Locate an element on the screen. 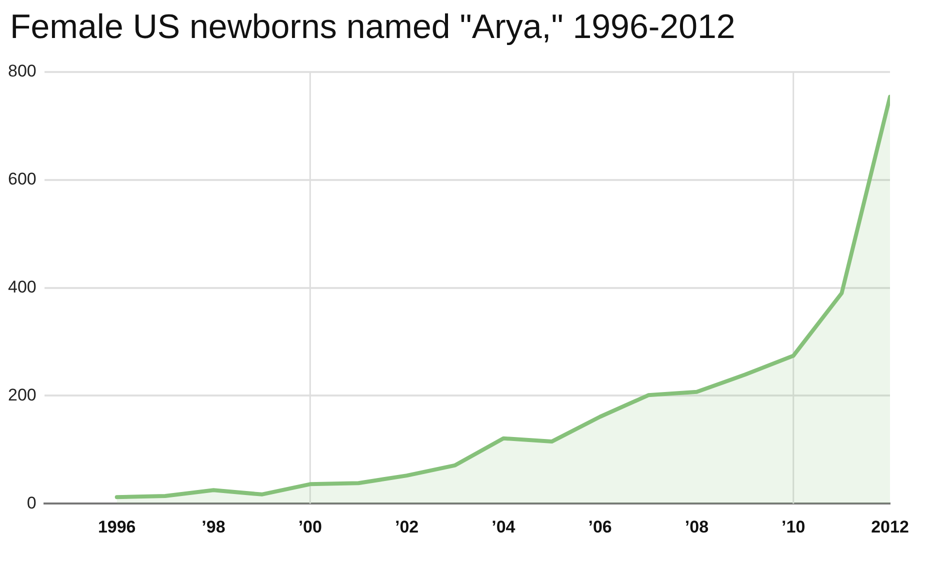 Image resolution: width=940 pixels, height=585 pixels. x-tick-label: ’10 is located at coordinates (794, 526).